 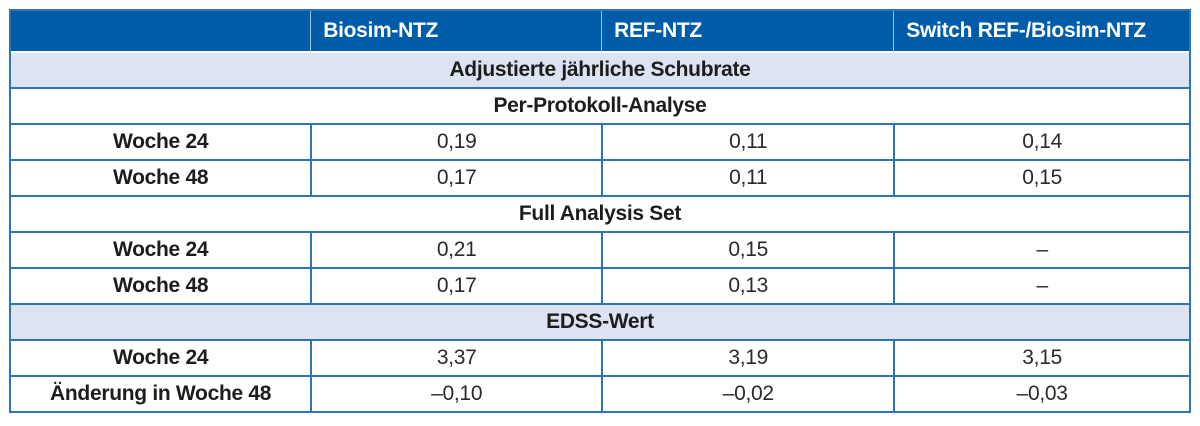 I want to click on data-row-edss-aenderung-woche-48: Änderung in Woche 48 –0,10 –0,02 –0,03, so click(x=600, y=393).